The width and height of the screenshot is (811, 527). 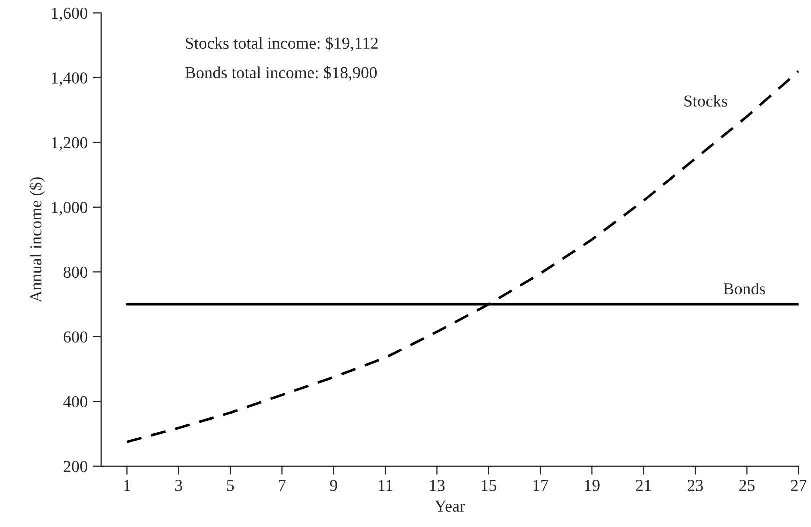 What do you see at coordinates (644, 486) in the screenshot?
I see `x-tick-label: 21` at bounding box center [644, 486].